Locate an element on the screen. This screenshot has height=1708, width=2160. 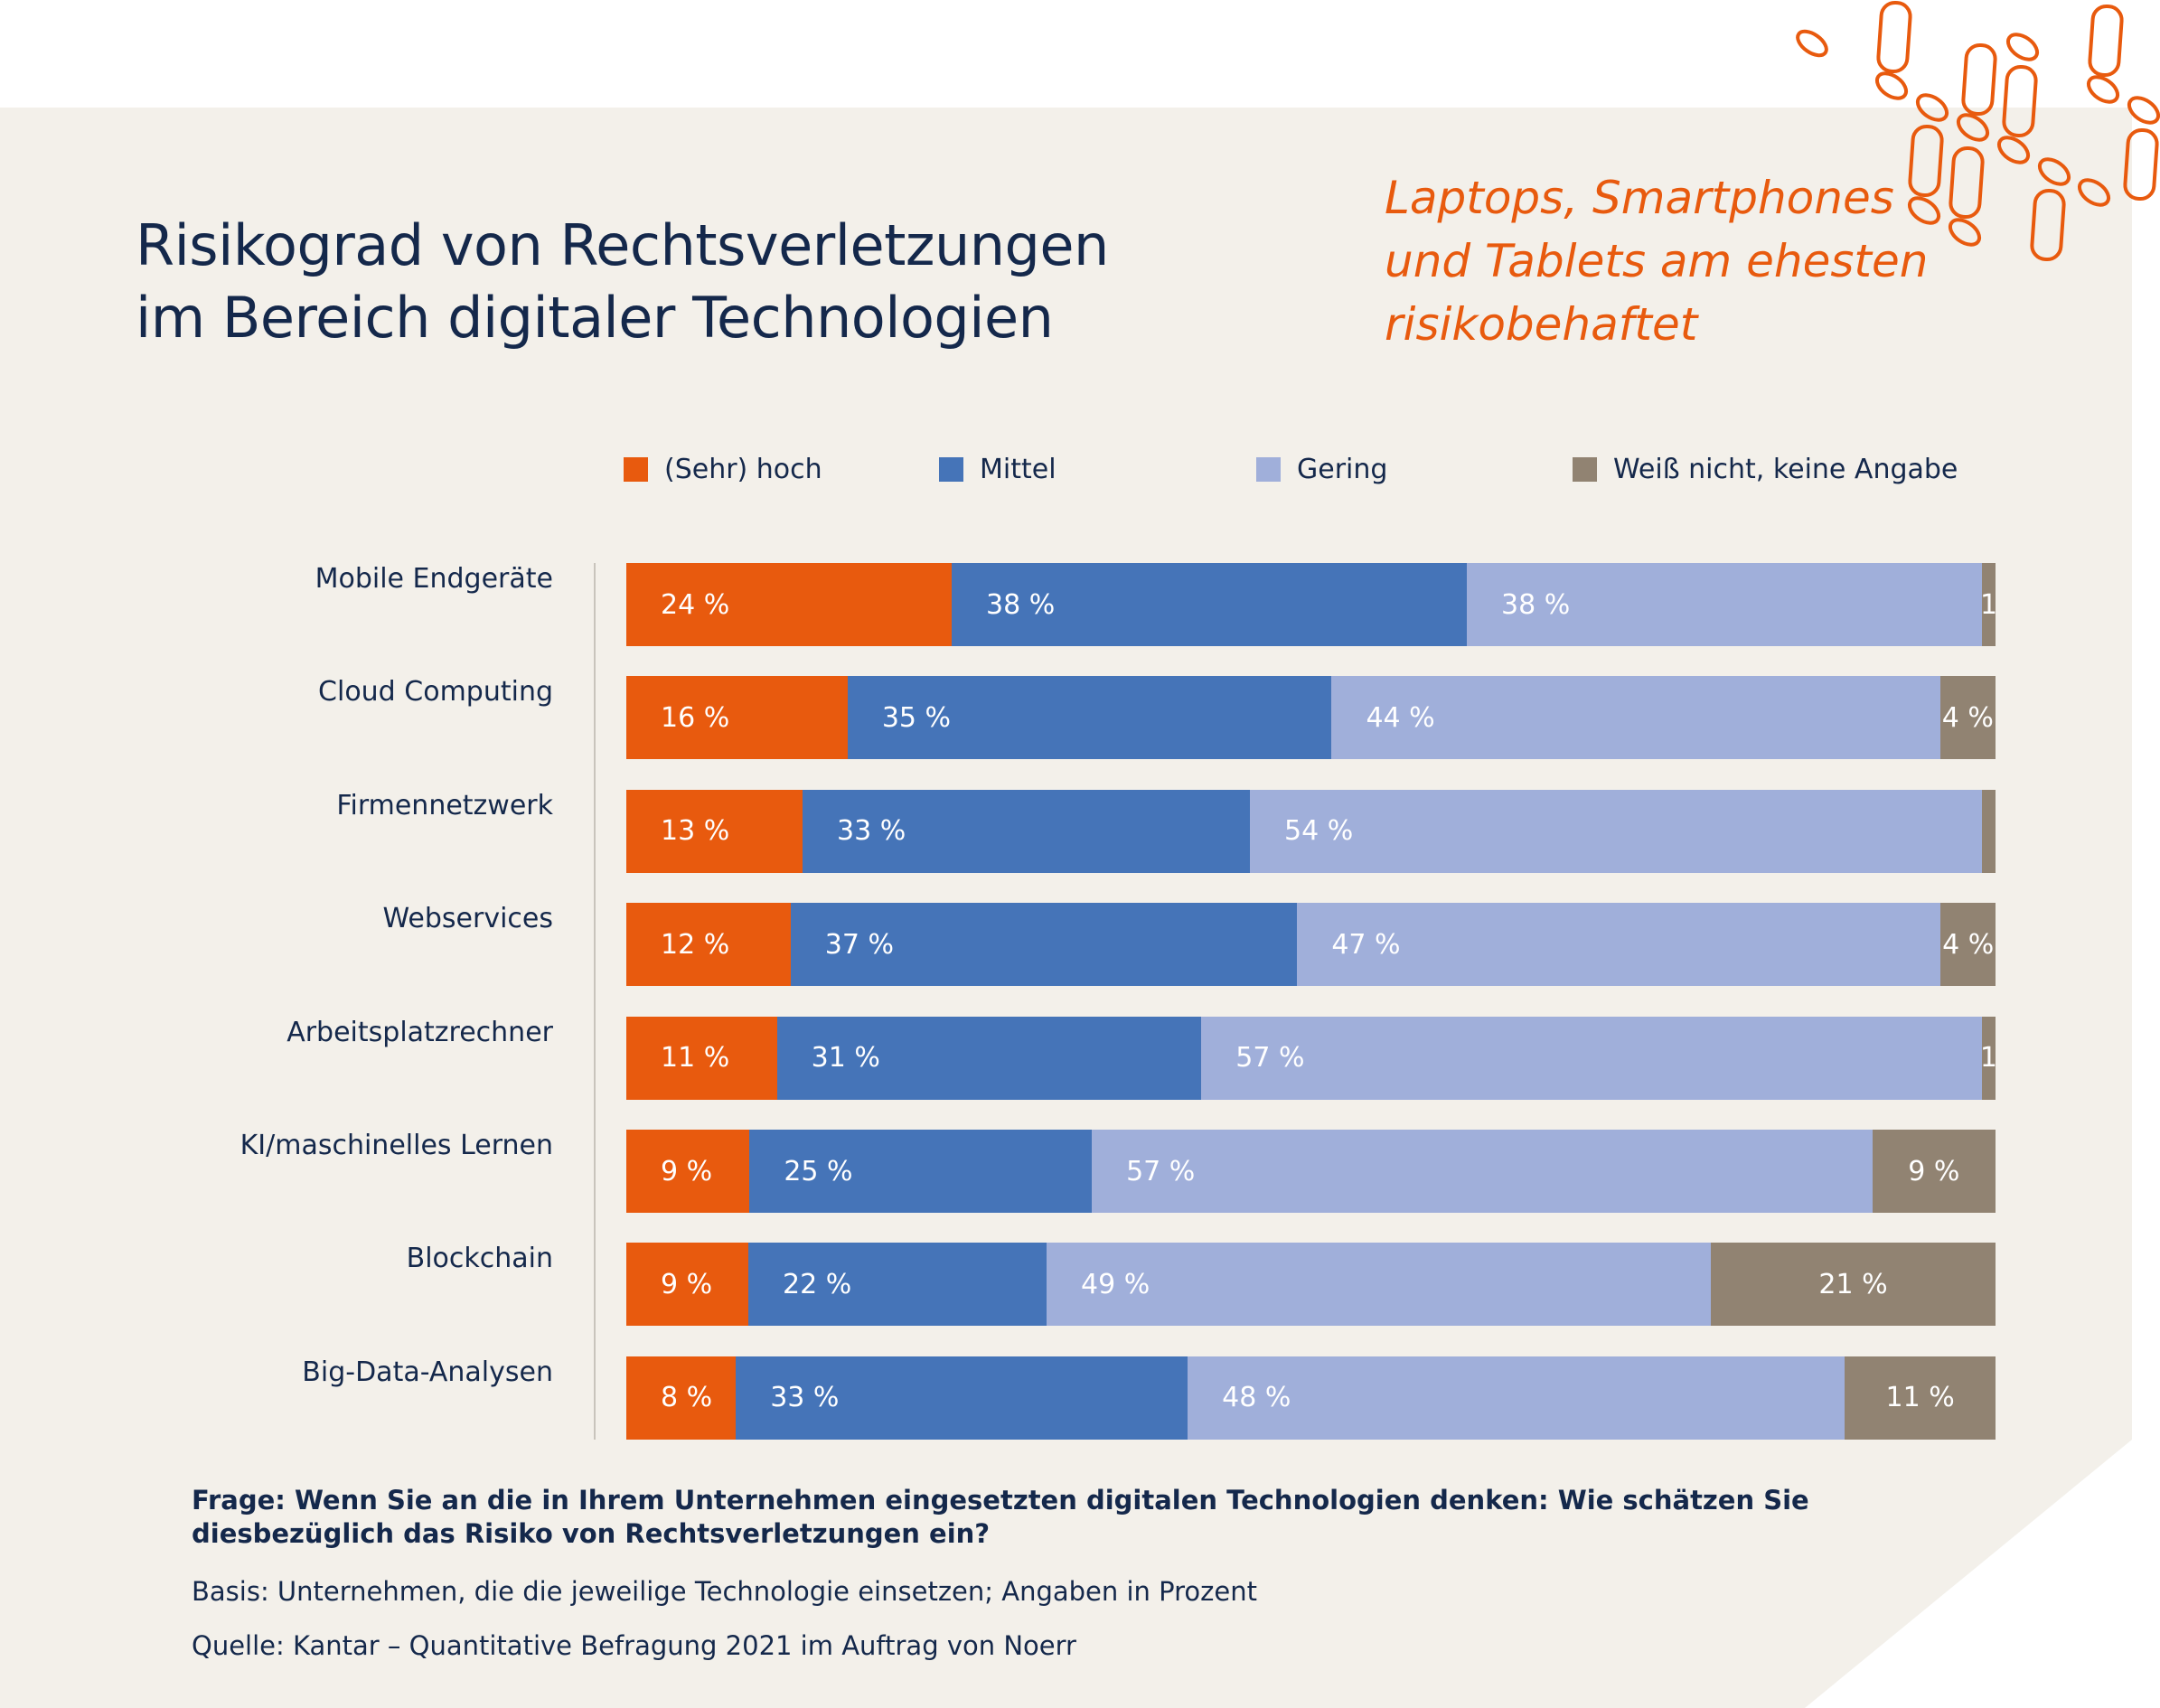
legend-item: Weiß nicht, keine Angabe is located at coordinates (1765, 469).